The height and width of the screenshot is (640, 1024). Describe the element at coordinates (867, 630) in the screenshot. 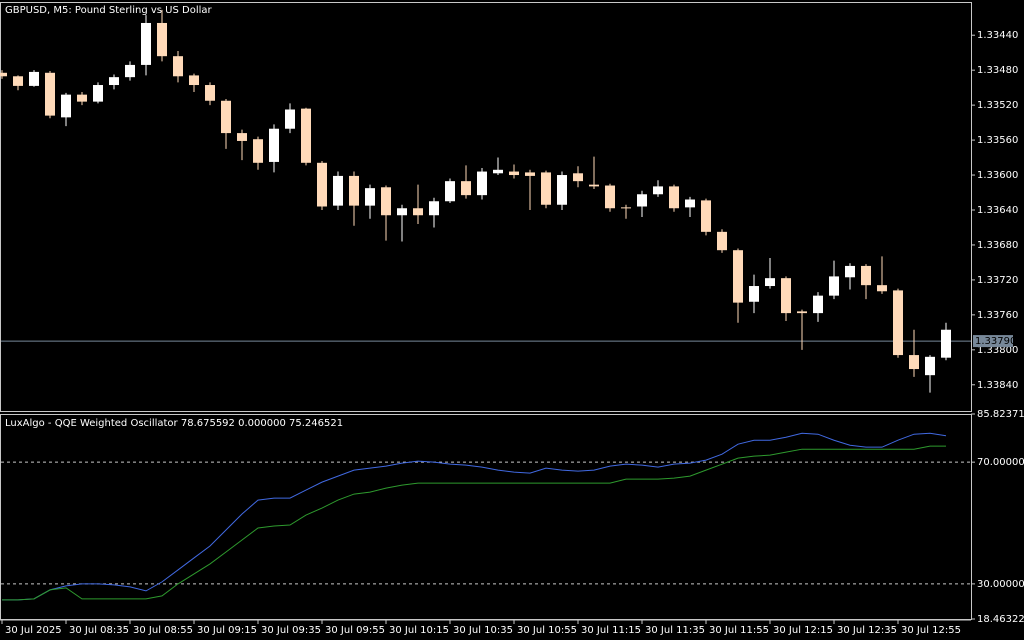

I see `x-tick-label: 30 Jul 12:35` at that location.